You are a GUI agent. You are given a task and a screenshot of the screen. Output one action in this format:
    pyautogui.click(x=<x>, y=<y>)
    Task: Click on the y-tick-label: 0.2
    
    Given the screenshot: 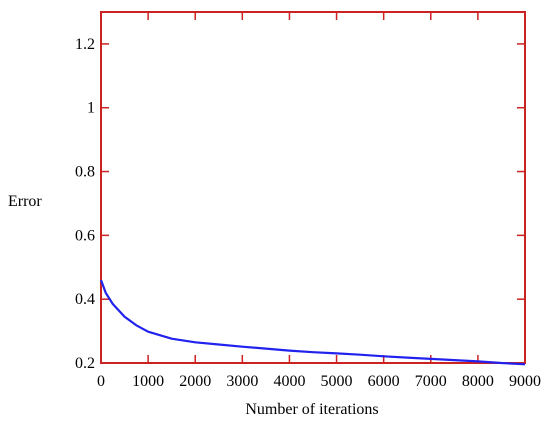 What is the action you would take?
    pyautogui.click(x=85, y=363)
    